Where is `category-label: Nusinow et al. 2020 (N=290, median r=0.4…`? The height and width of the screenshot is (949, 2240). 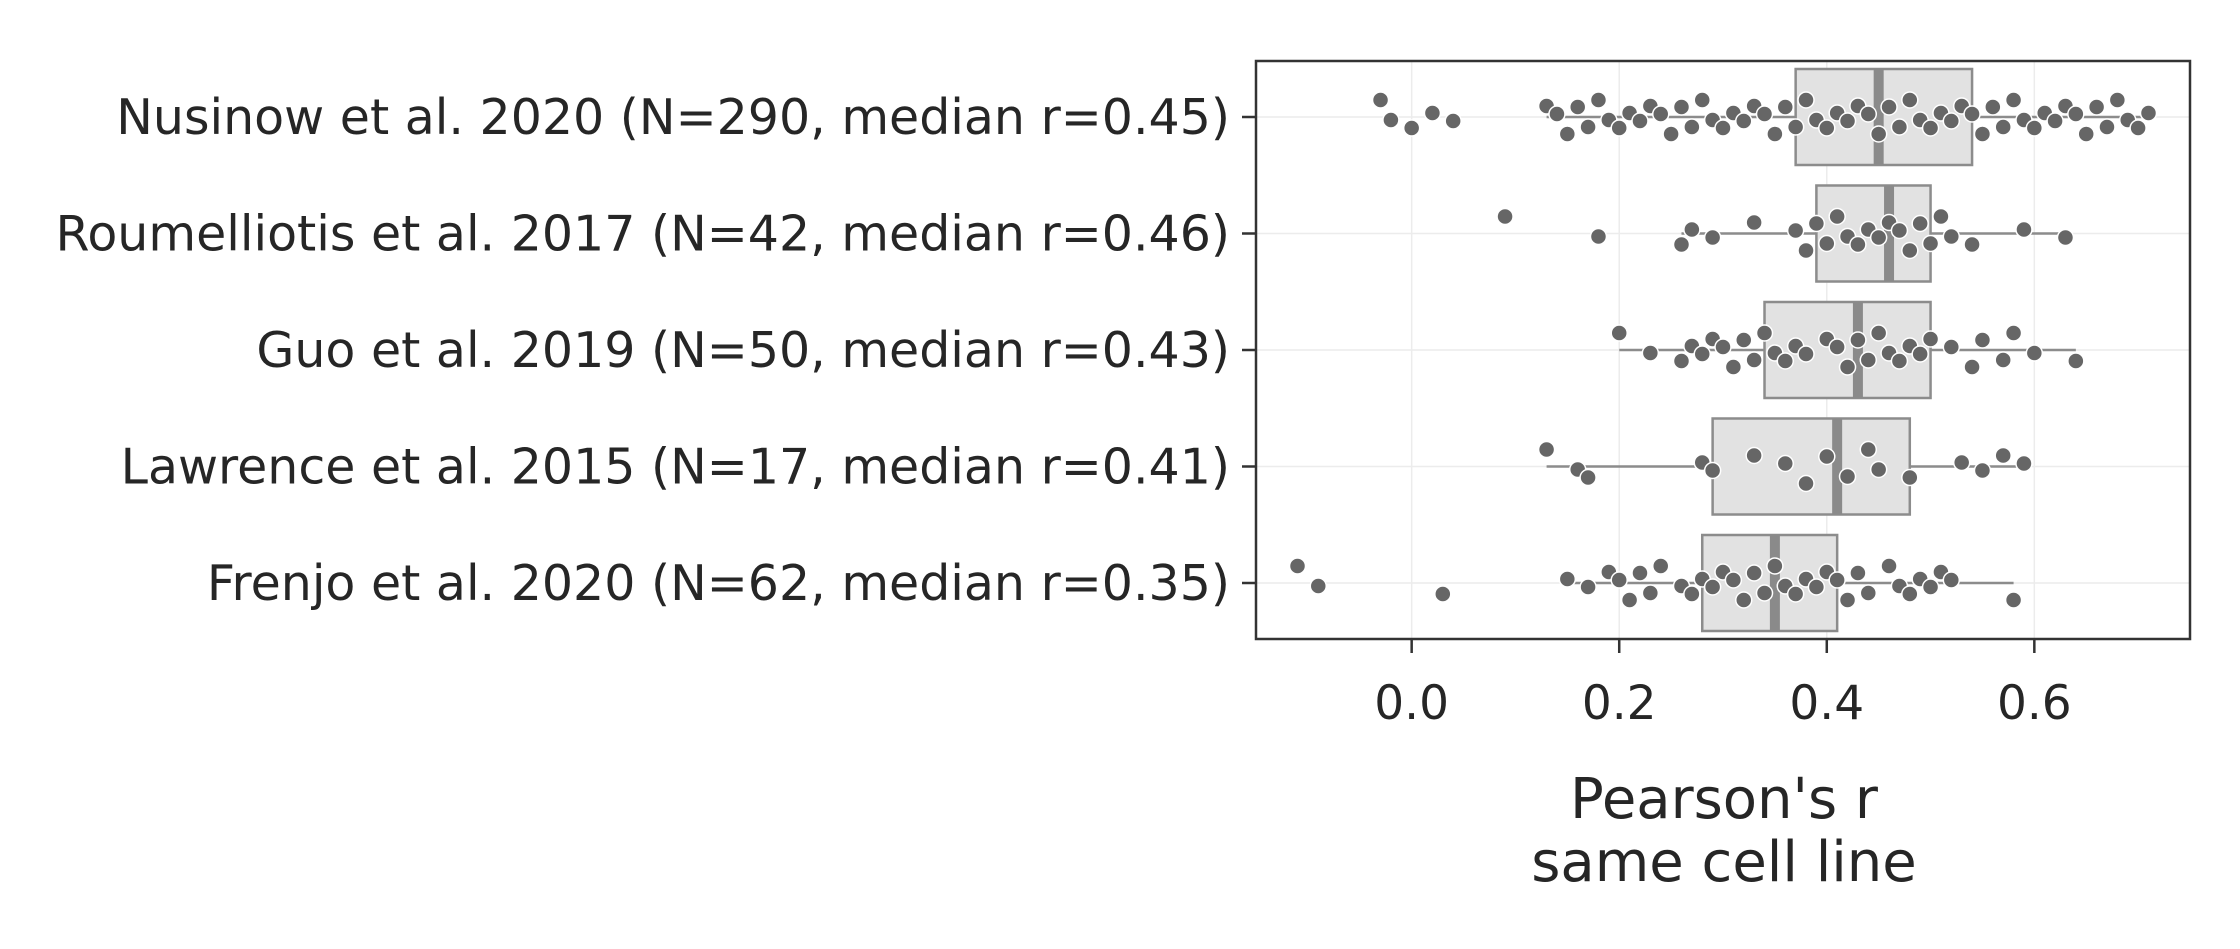 category-label: Nusinow et al. 2020 (N=290, median r=0.4… is located at coordinates (673, 117).